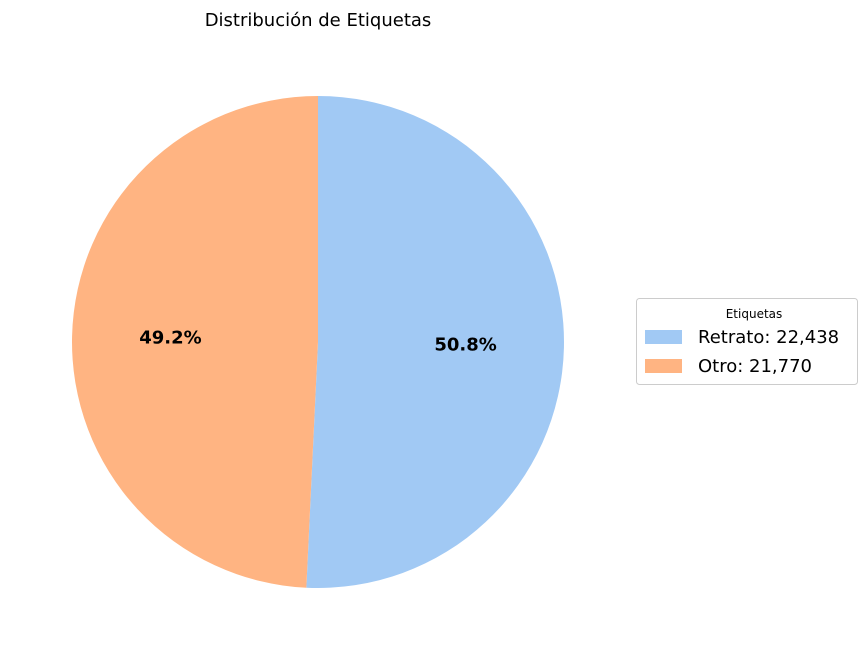 The width and height of the screenshot is (868, 660). What do you see at coordinates (318, 20) in the screenshot?
I see `chart-title: Distribución de Etiquetas` at bounding box center [318, 20].